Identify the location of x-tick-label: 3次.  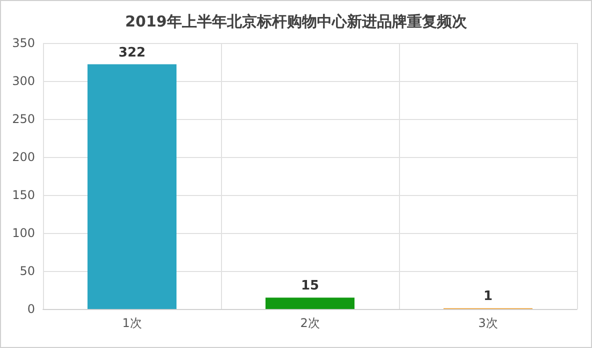
(488, 323).